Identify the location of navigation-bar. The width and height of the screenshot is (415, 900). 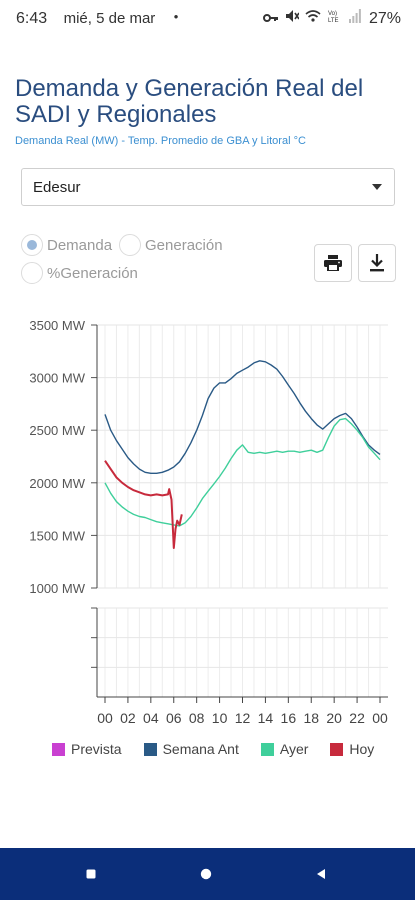
(207, 874).